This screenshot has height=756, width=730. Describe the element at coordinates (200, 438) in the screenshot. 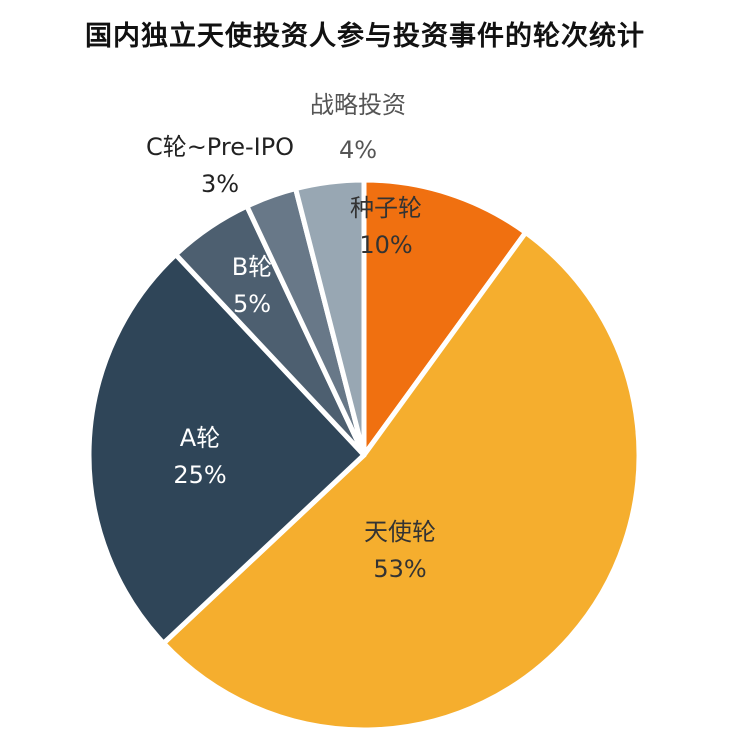

I see `slice-name-label: A轮` at that location.